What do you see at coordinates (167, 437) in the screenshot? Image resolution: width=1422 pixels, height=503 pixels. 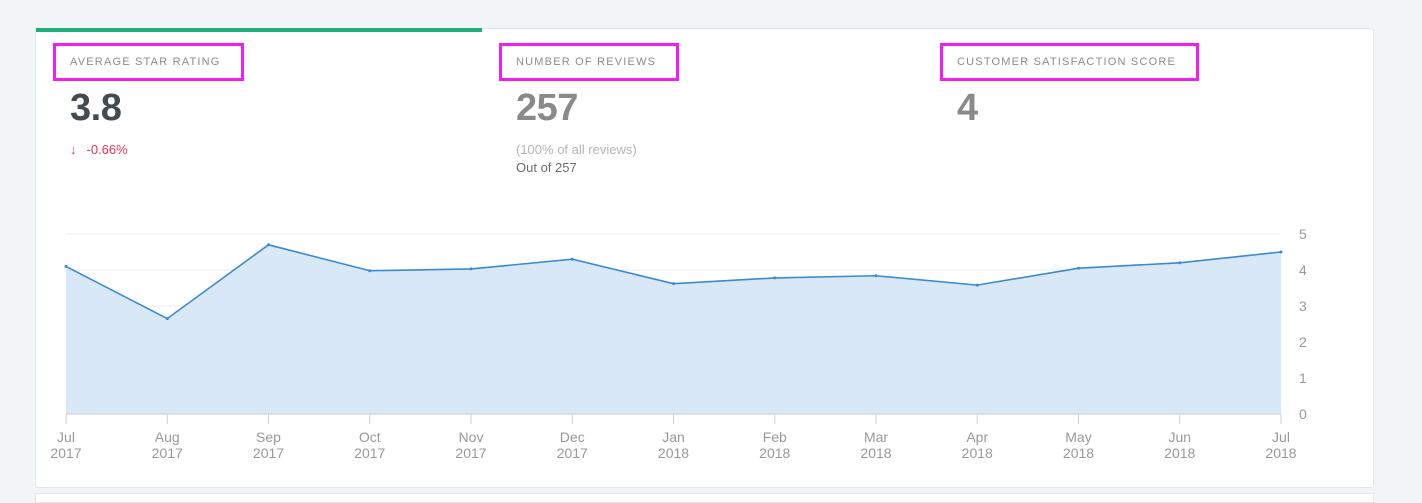 I see `x-tick-label: Aug` at bounding box center [167, 437].